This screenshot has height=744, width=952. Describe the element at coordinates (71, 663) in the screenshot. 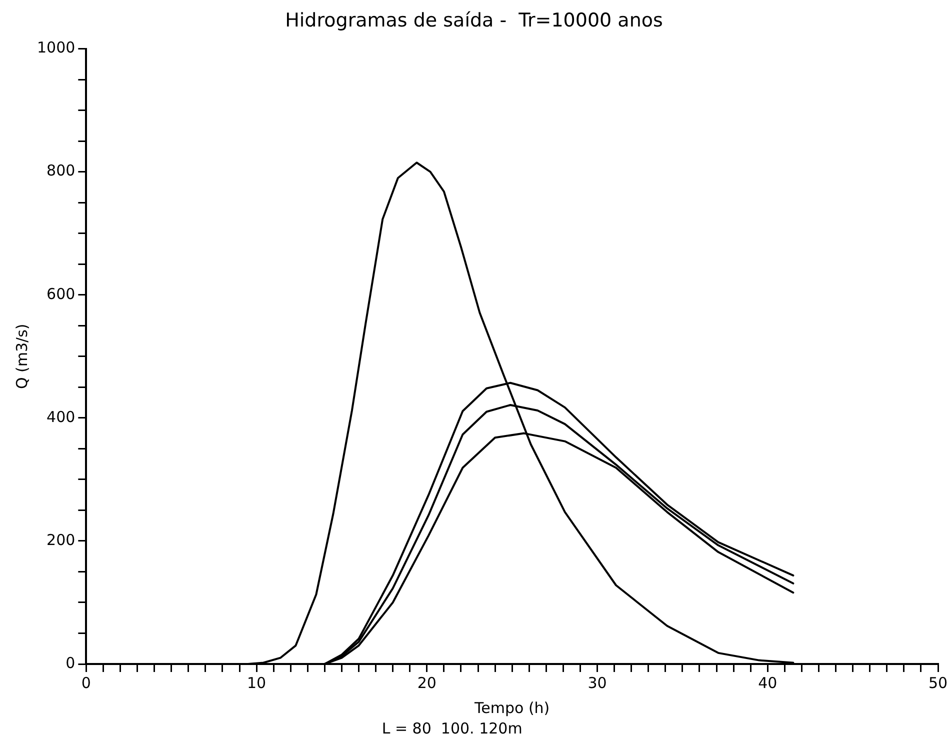

I see `y-tick-label: 0` at that location.